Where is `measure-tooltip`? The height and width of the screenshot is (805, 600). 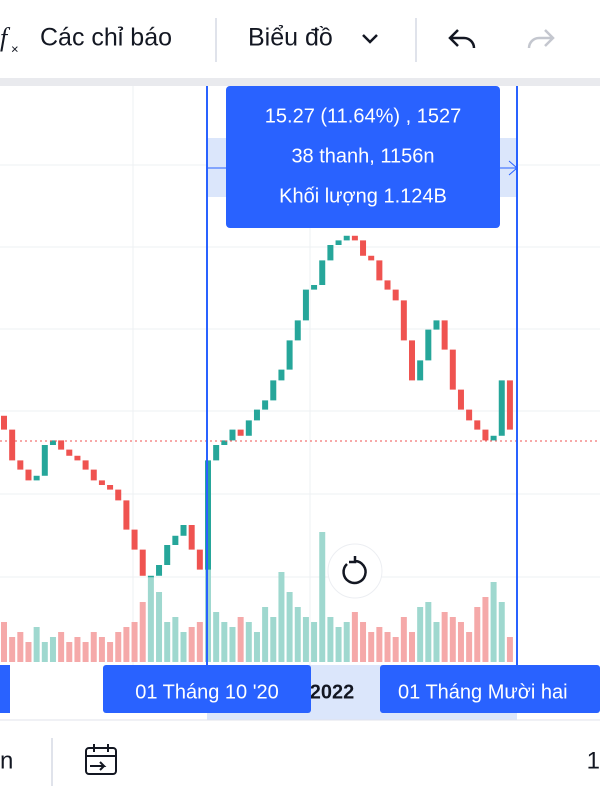
measure-tooltip is located at coordinates (363, 157).